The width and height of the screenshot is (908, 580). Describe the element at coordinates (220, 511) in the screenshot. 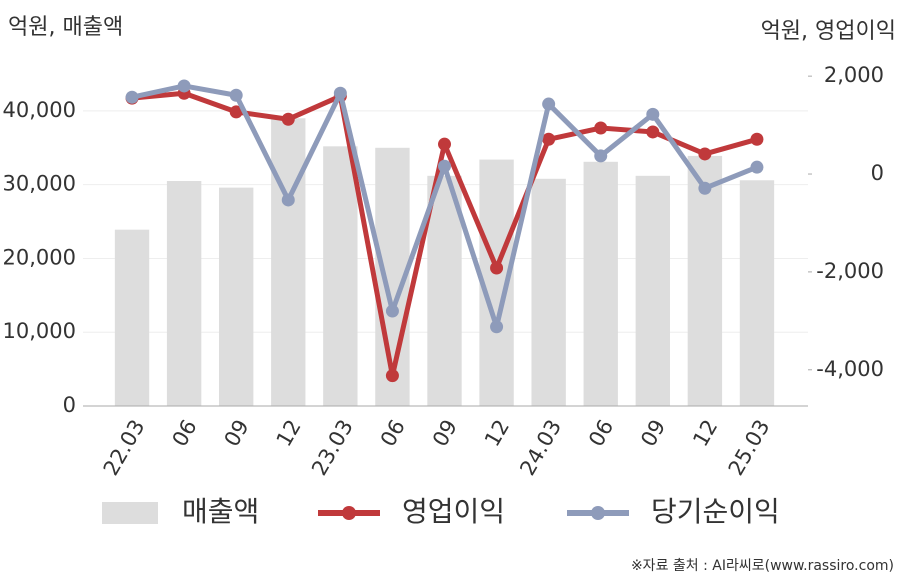

I see `legend-label: 매출액` at that location.